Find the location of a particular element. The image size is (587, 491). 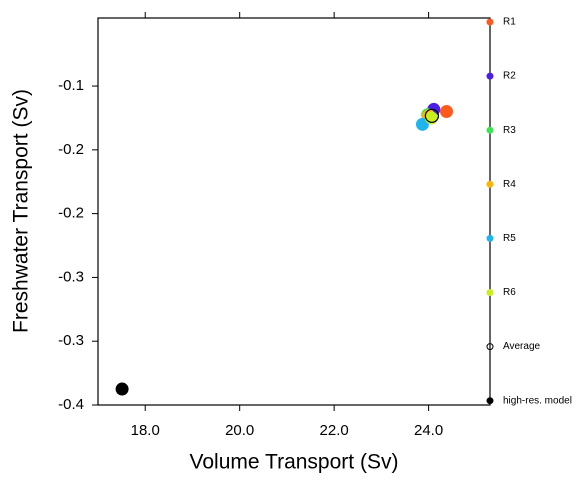

legend-label: R6 is located at coordinates (509, 292).